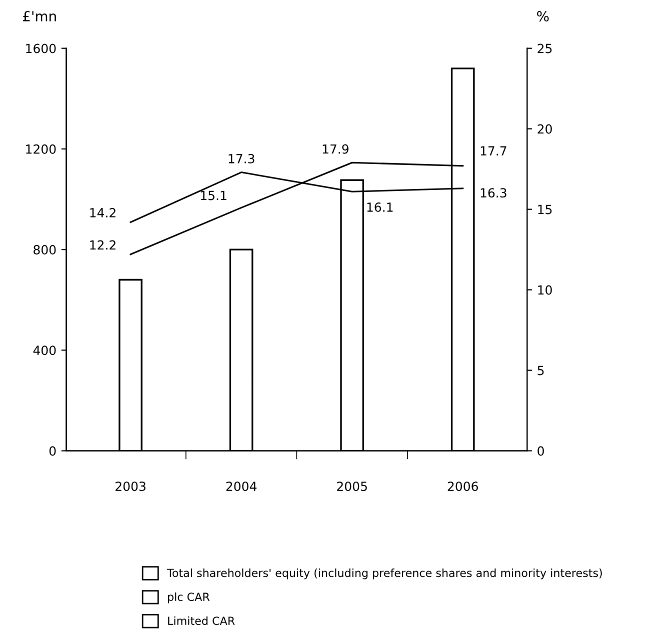  I want to click on y-tick-label: 800, so click(45, 249).